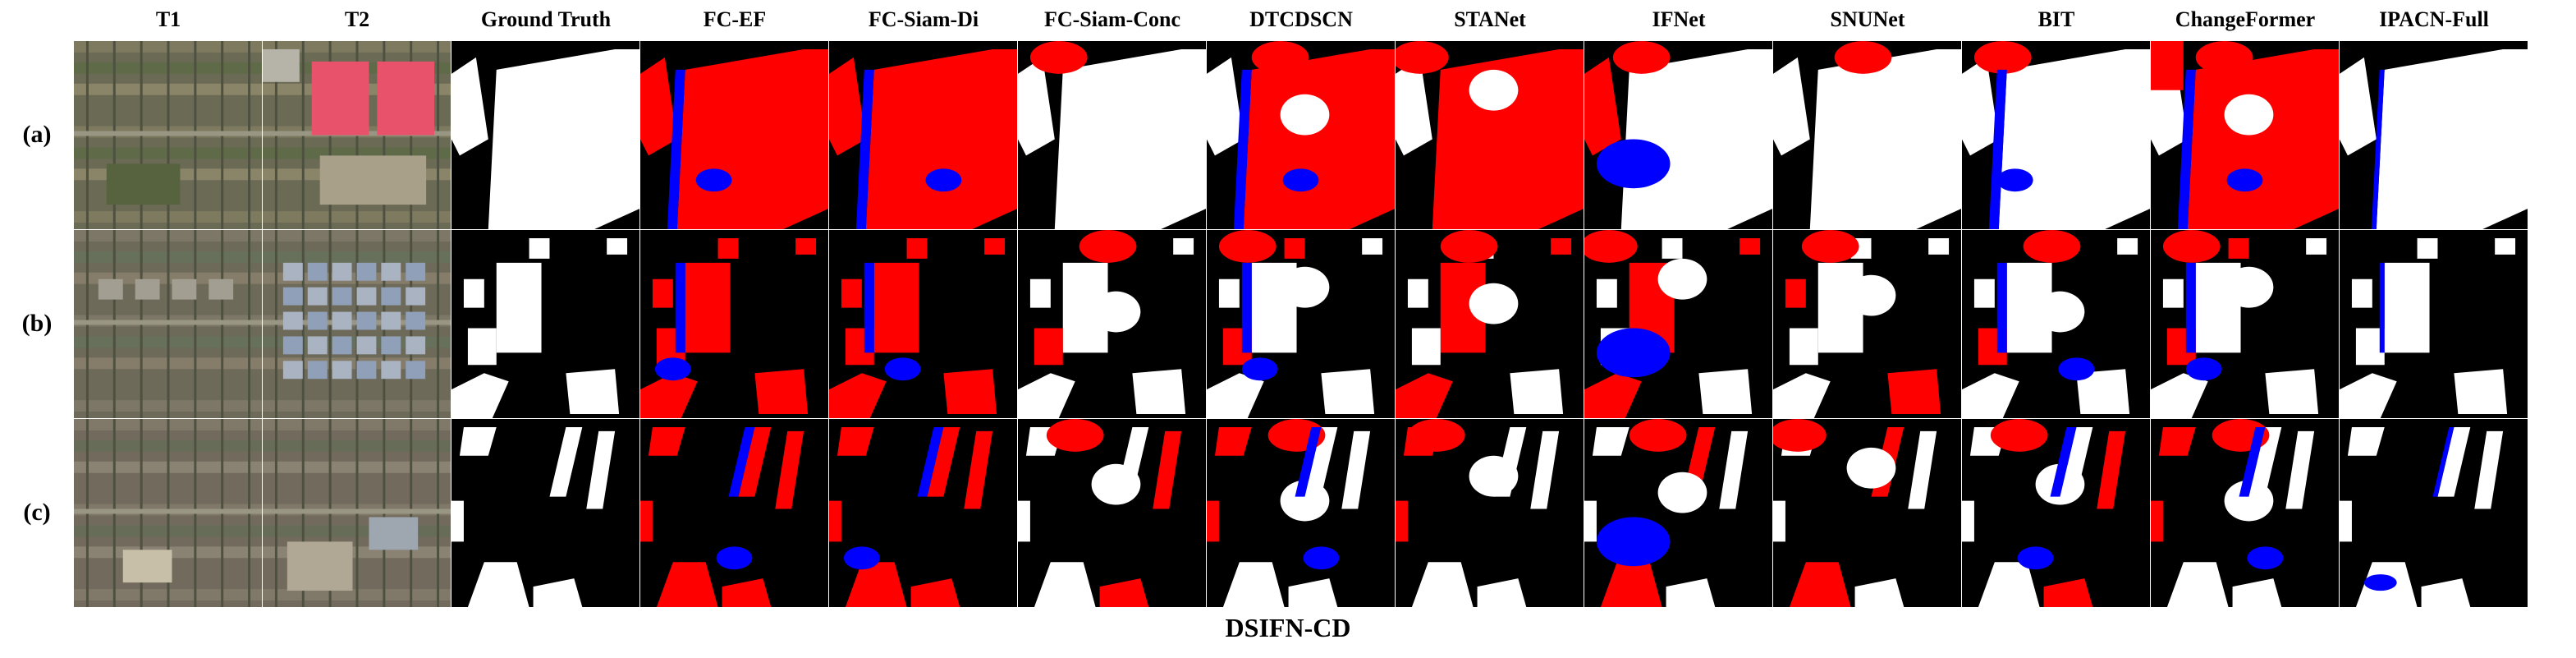 The width and height of the screenshot is (2576, 658). Describe the element at coordinates (222, 289) in the screenshot. I see `house` at that location.